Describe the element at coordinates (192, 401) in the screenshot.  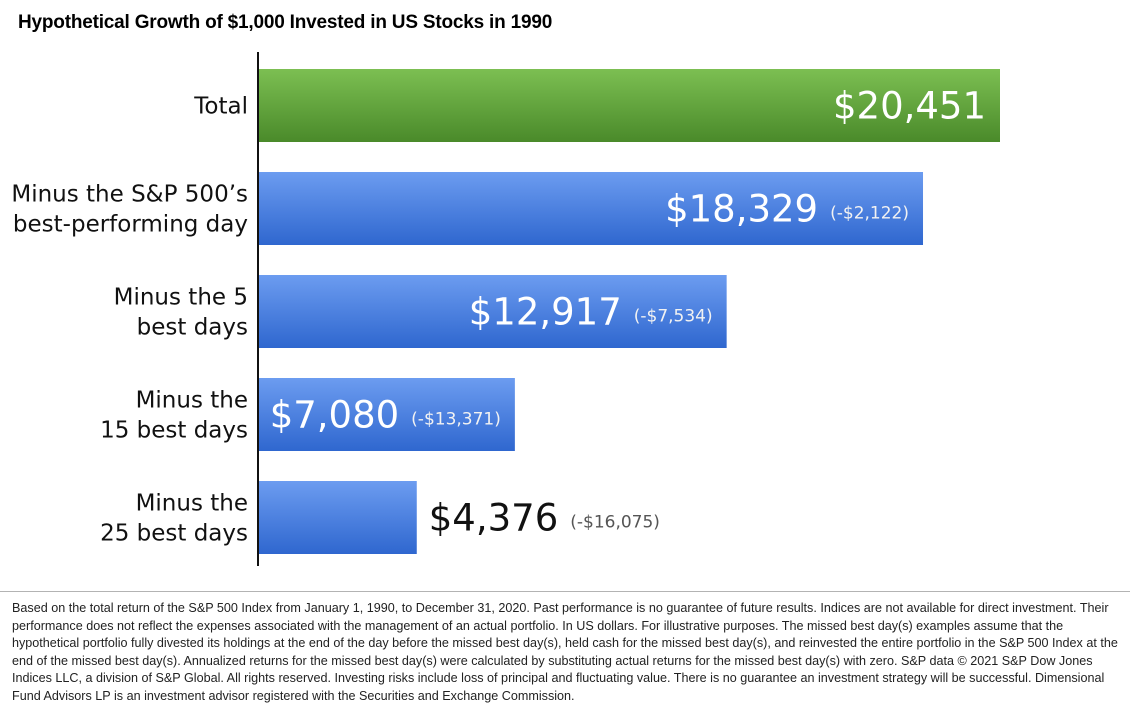
I see `category-label-3-0: Minus the` at that location.